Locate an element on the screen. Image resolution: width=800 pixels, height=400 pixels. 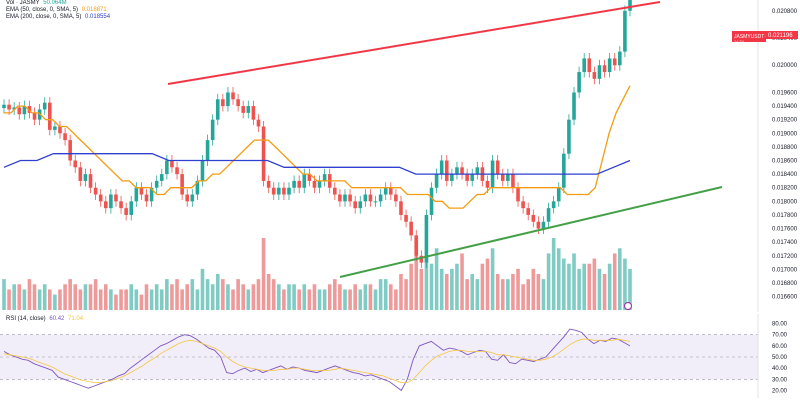
legend-ema50: EMA (50, close, 0, SMA, 5) 0.018871 is located at coordinates (56, 10).